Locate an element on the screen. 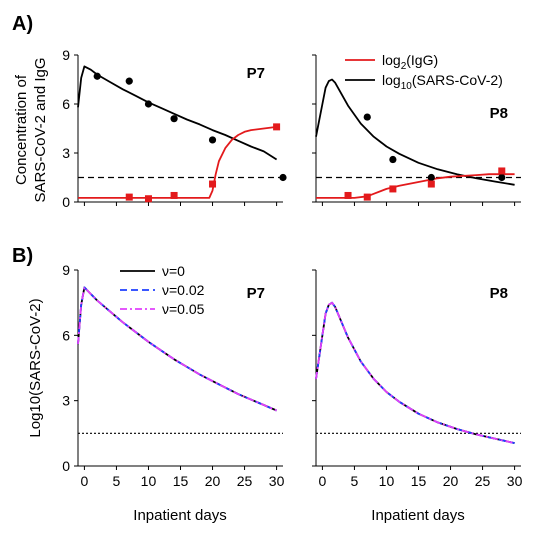 The width and height of the screenshot is (550, 537). panel-a-letter: A) is located at coordinates (22, 24).